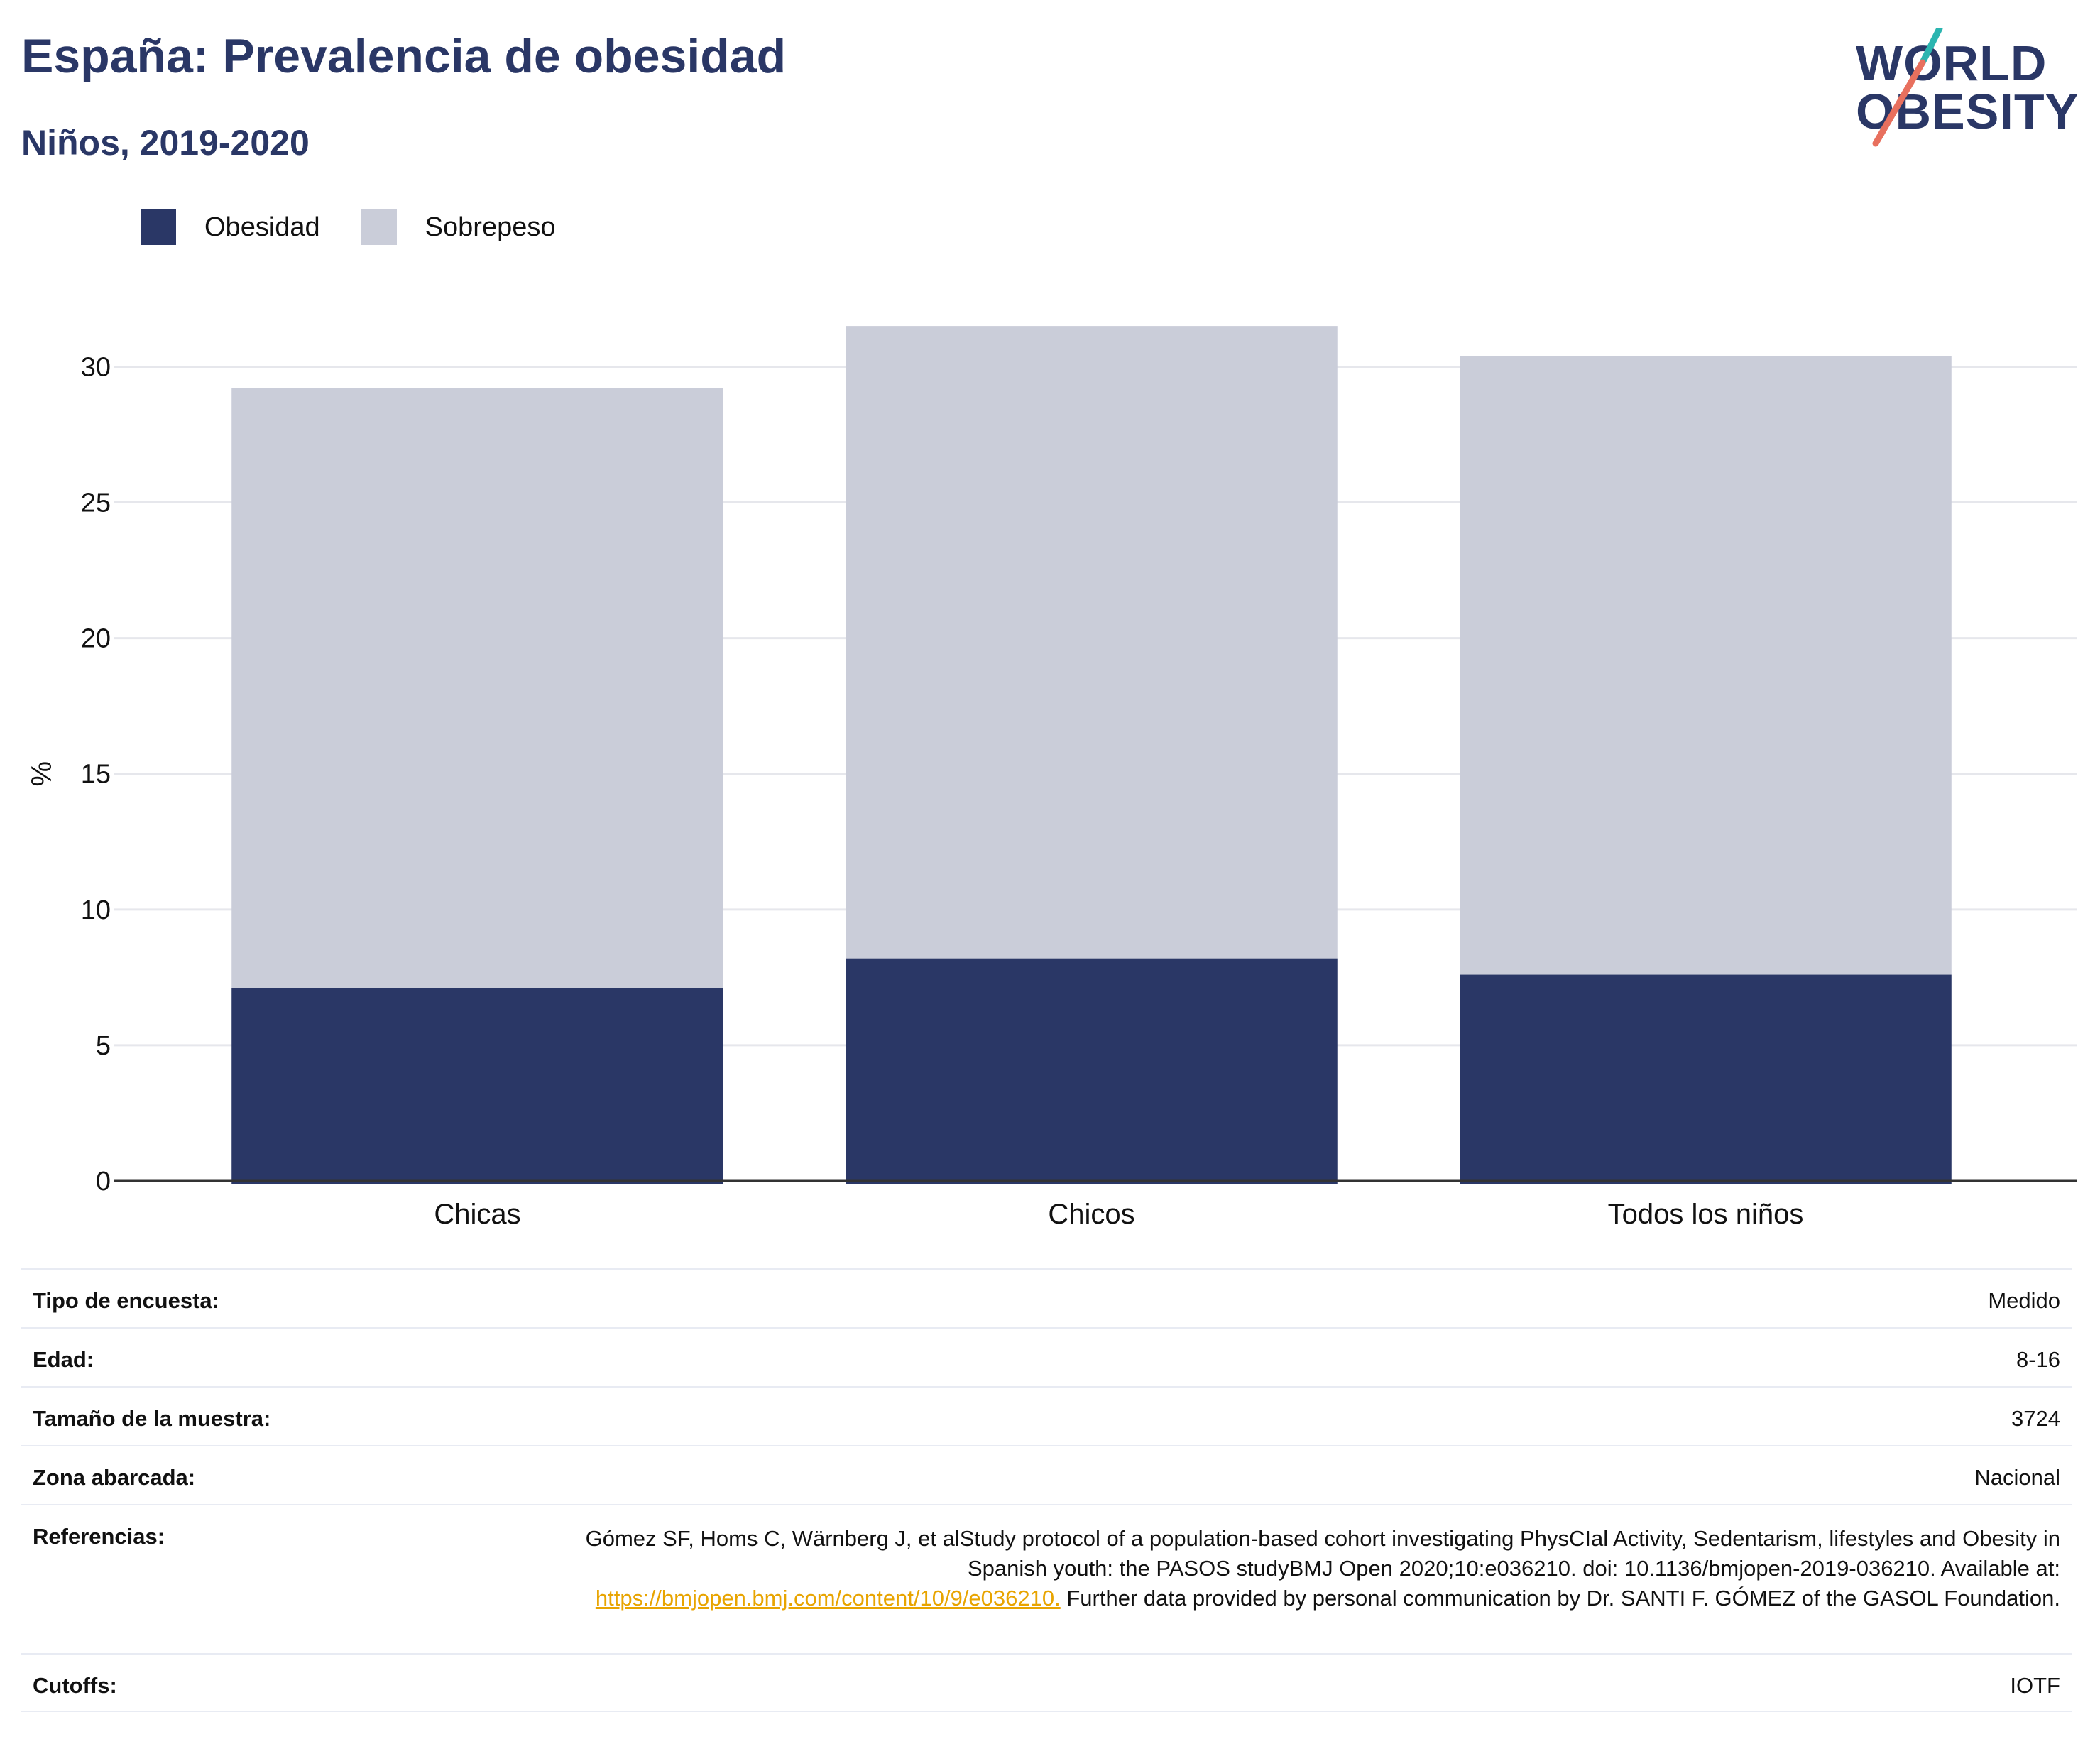 The image size is (2100, 1749). Describe the element at coordinates (477, 1214) in the screenshot. I see `x-tick-label: Chicas` at that location.